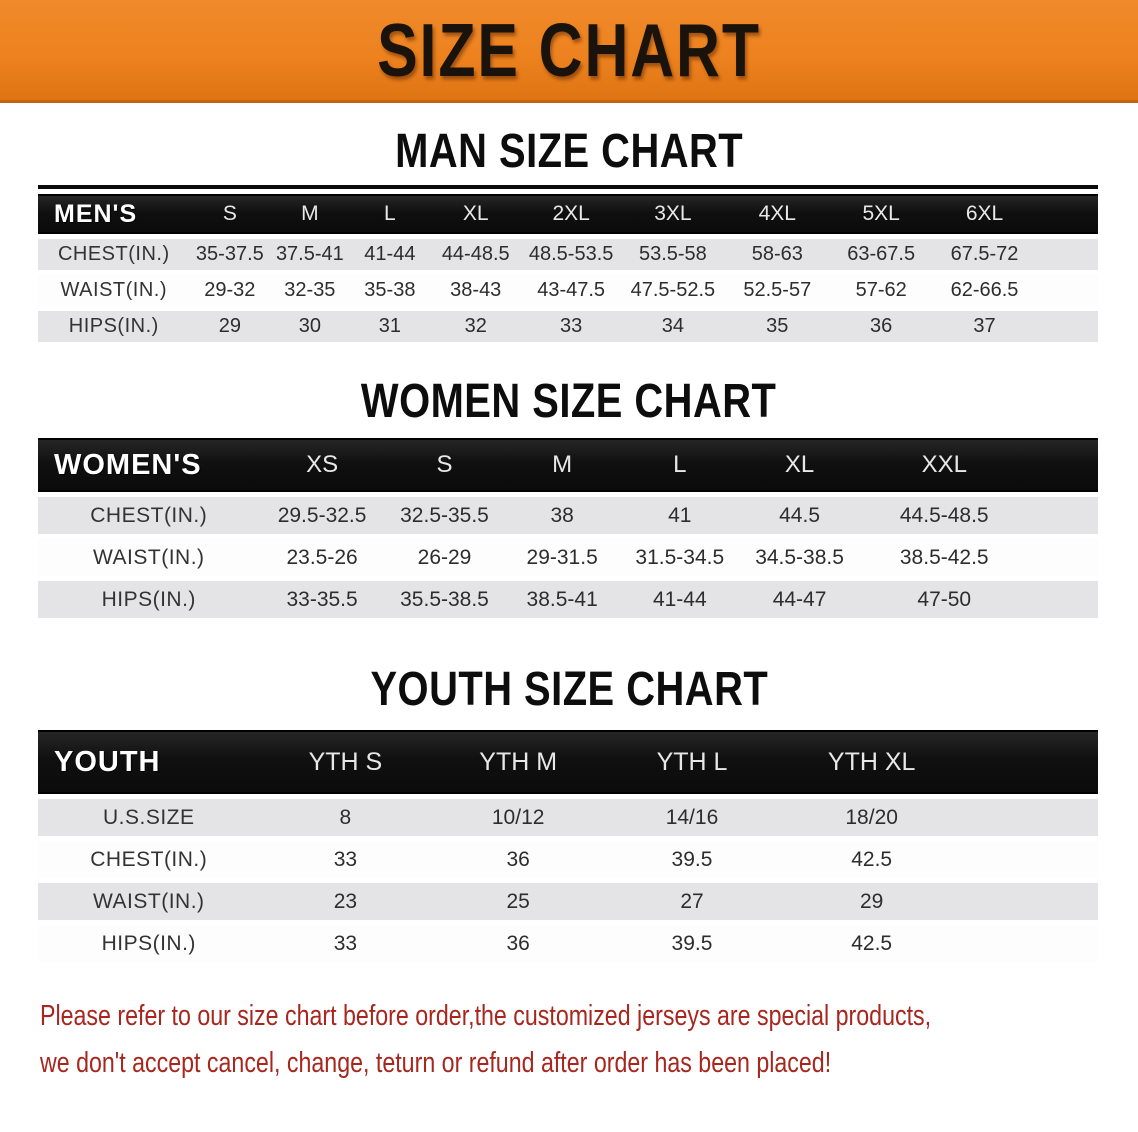 The height and width of the screenshot is (1132, 1138). What do you see at coordinates (568, 901) in the screenshot?
I see `youth-waist-row: WAIST(IN.) 23 25 27 29` at bounding box center [568, 901].